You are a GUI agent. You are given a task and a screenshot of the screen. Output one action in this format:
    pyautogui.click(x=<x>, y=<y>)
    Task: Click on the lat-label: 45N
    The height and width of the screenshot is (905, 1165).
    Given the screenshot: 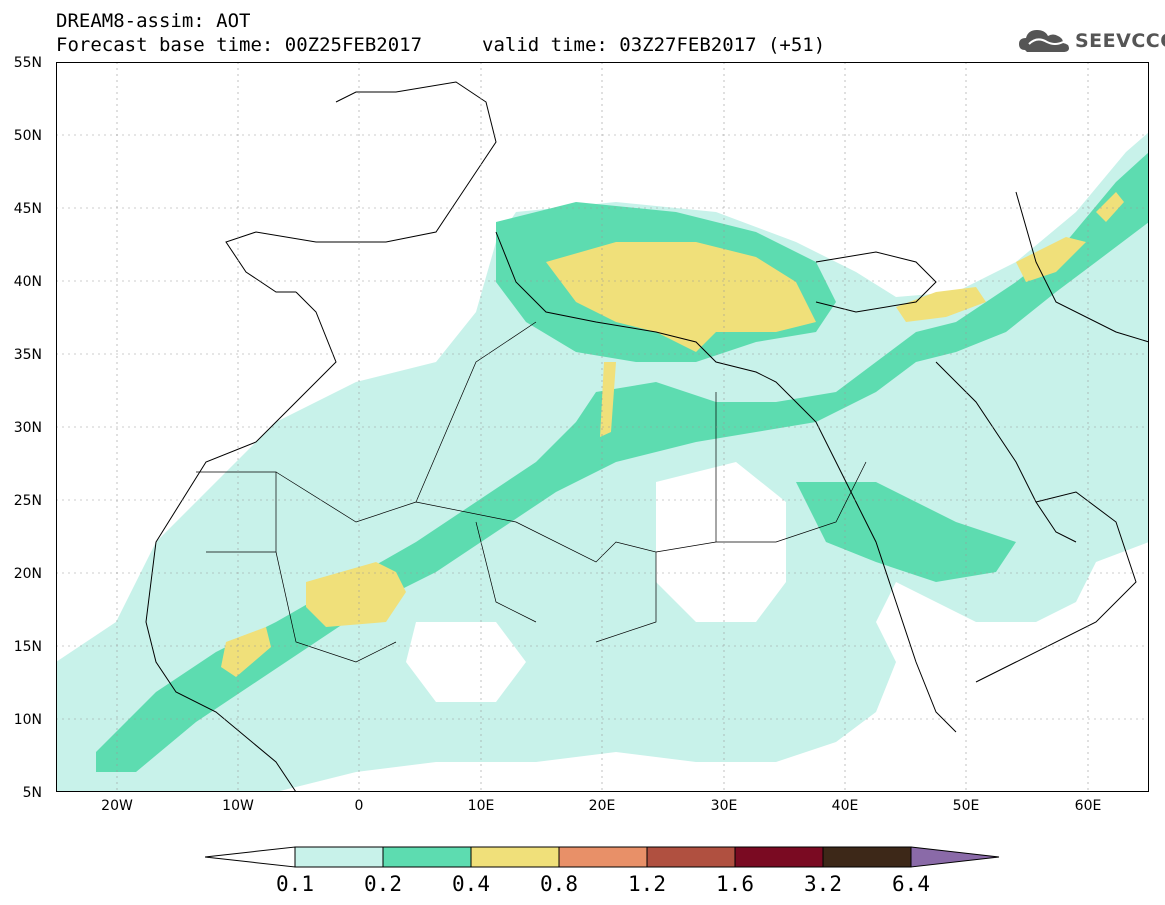 What is the action you would take?
    pyautogui.click(x=27, y=209)
    